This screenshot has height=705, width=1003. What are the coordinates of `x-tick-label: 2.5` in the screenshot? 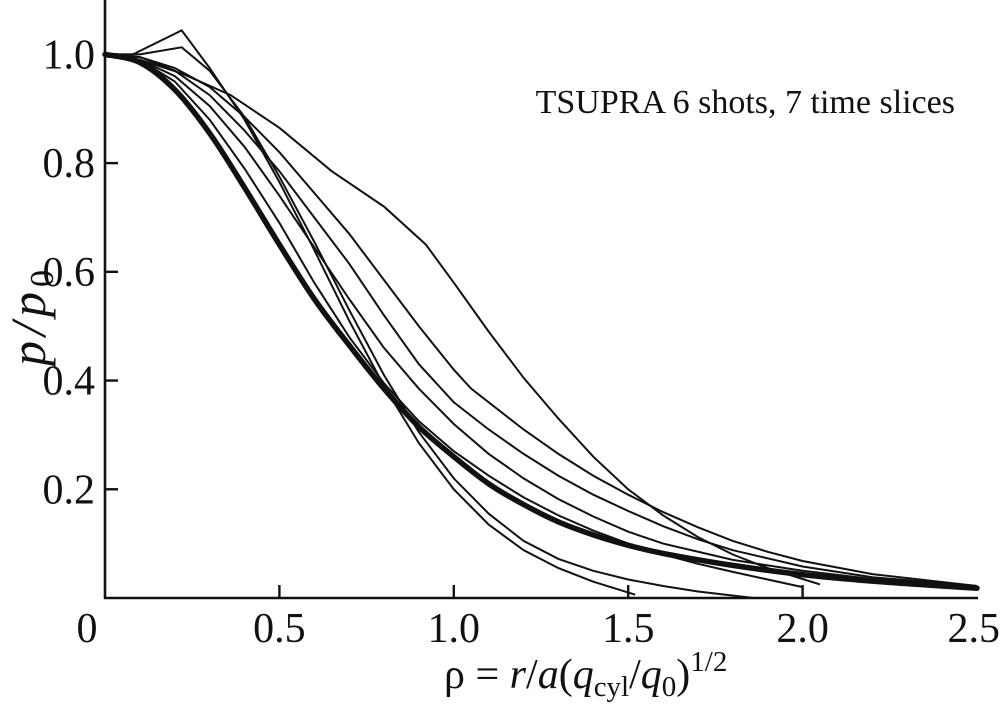 It's located at (974, 629).